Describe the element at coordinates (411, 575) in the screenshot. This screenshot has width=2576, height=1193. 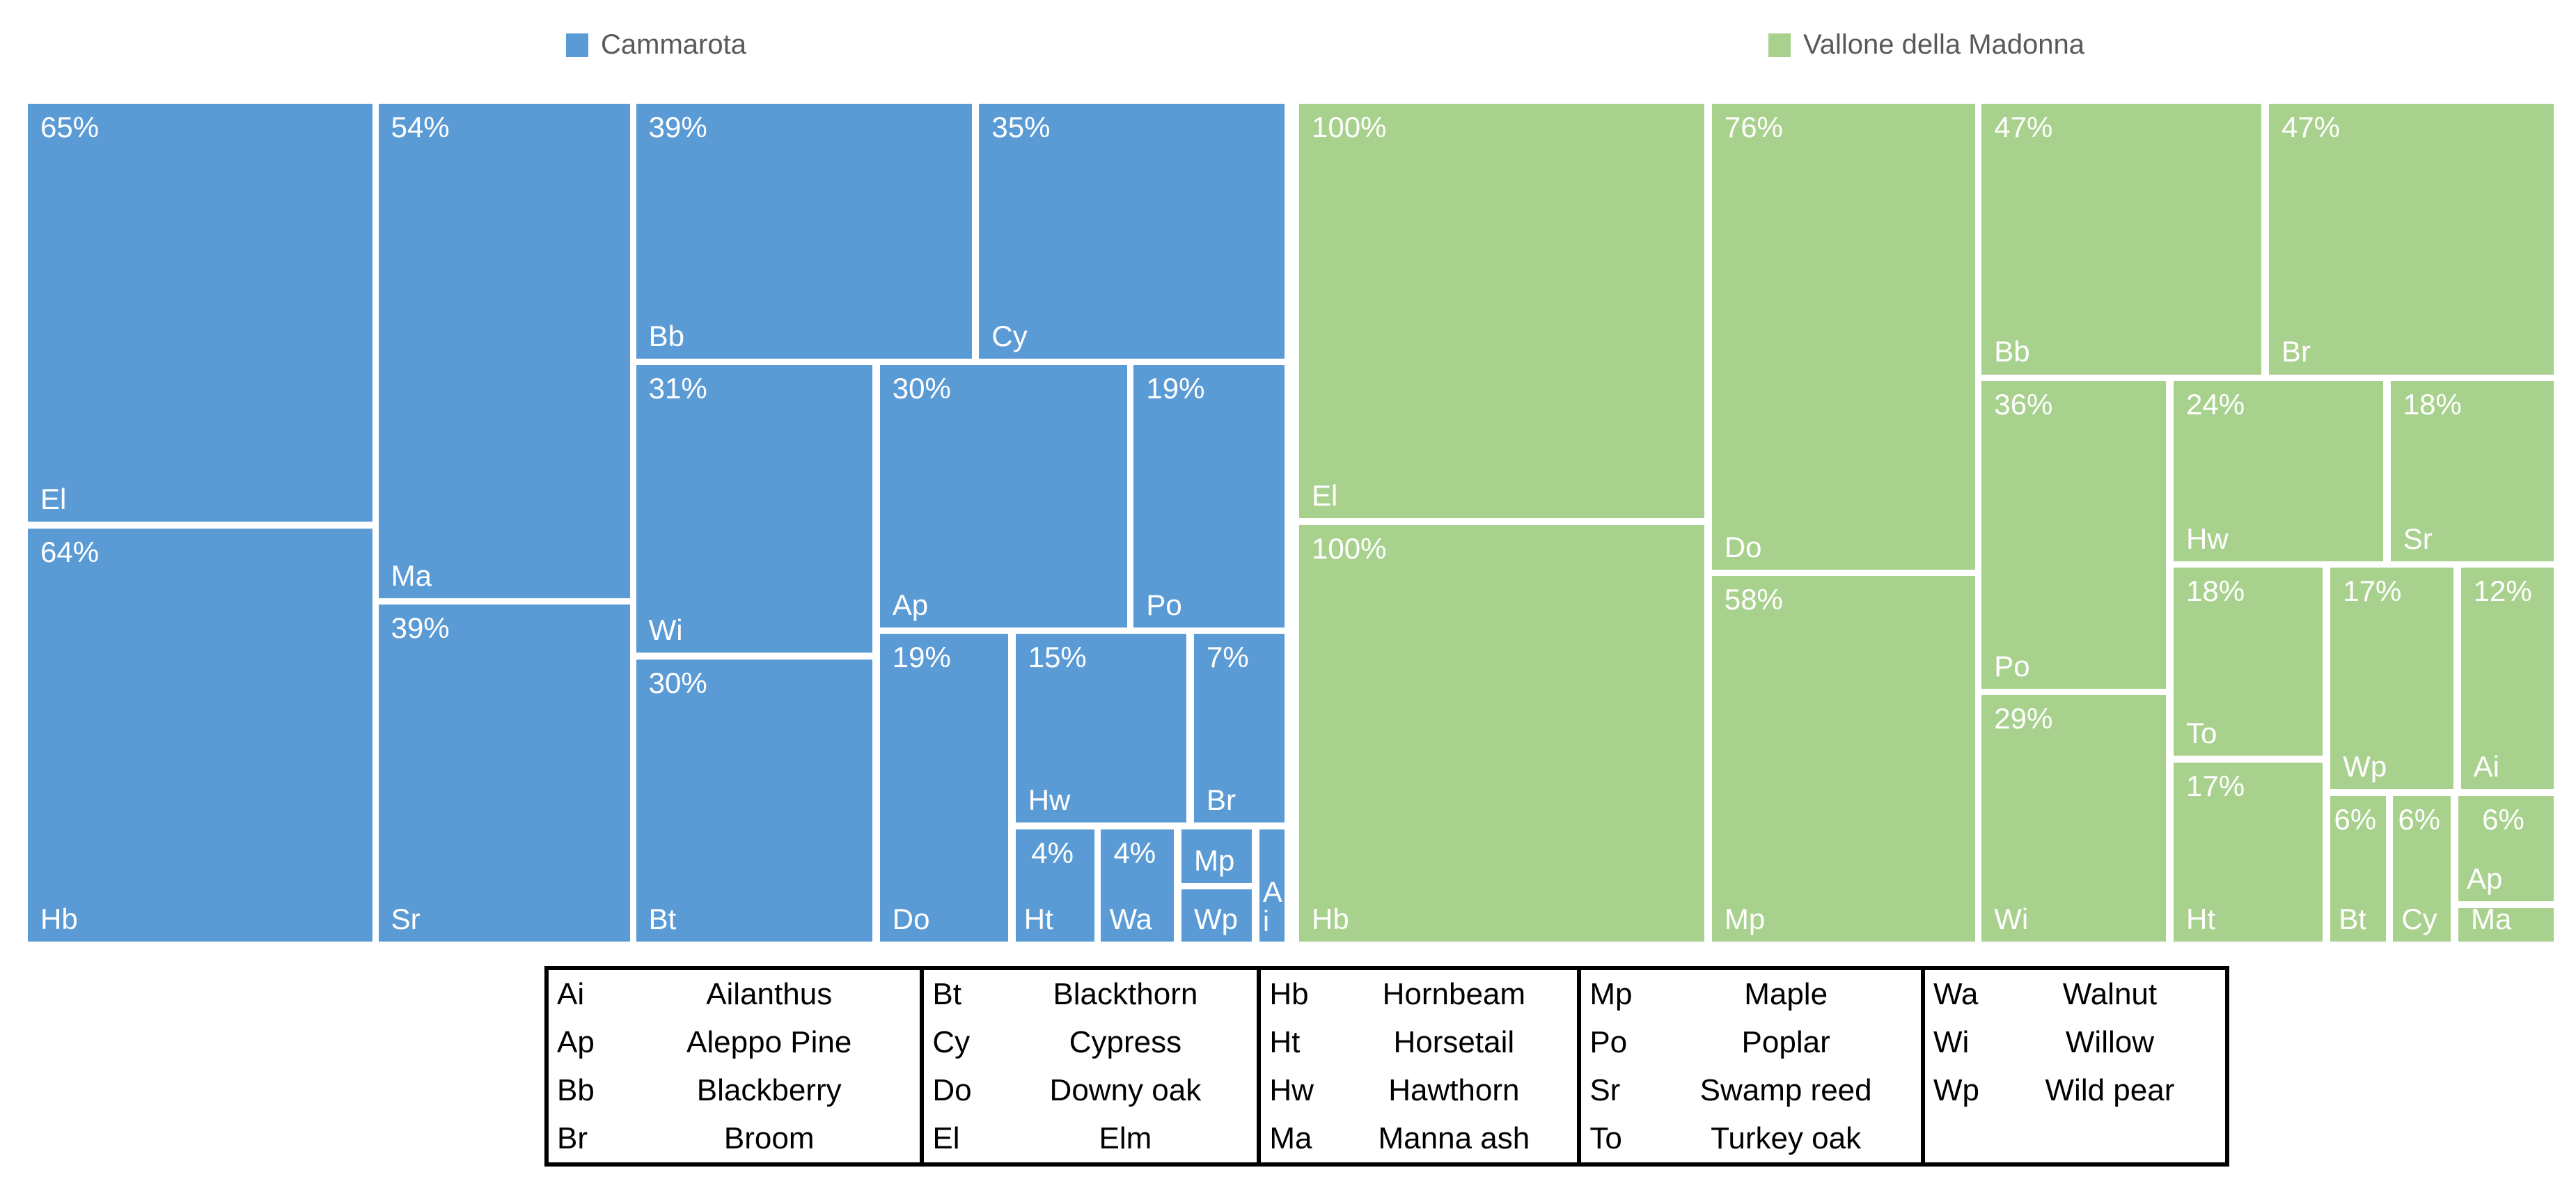
I see `tile-species-code: Ma` at that location.